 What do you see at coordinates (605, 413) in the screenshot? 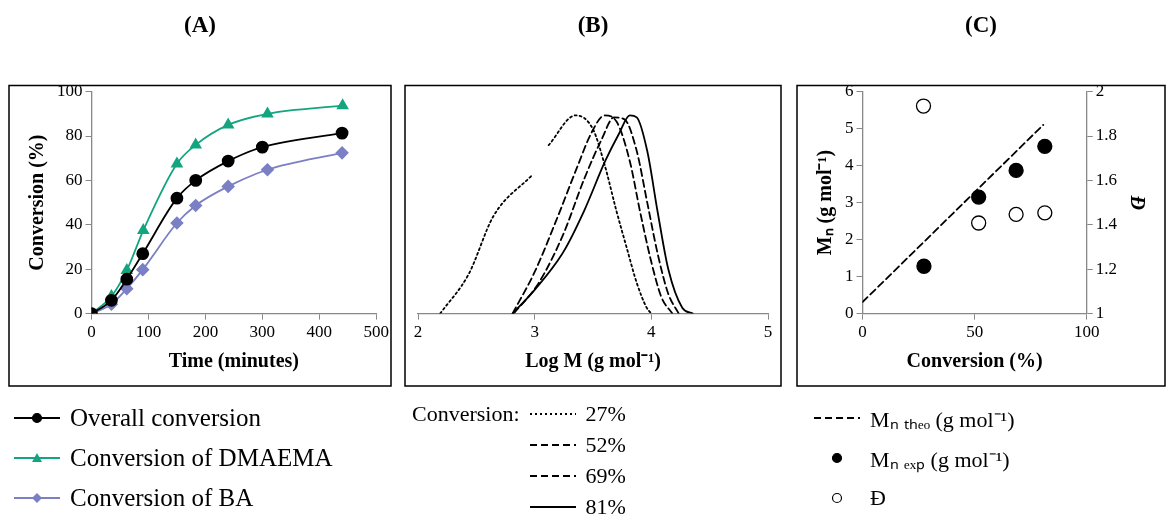
I see `legend-label: 27%` at bounding box center [605, 413].